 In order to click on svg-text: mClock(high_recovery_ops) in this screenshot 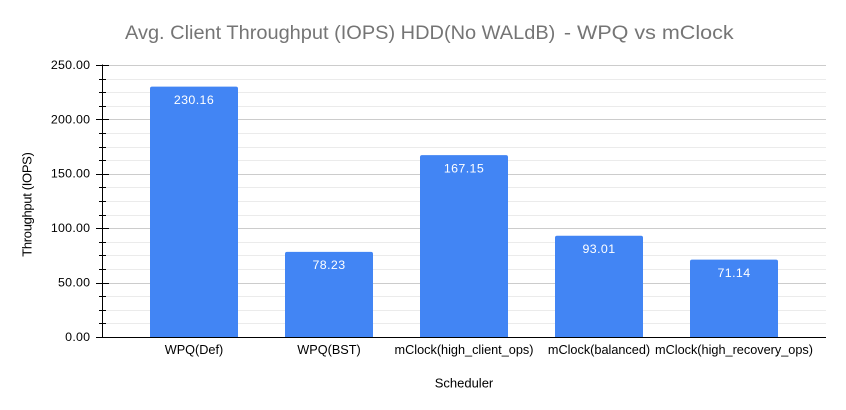, I will do `click(734, 350)`.